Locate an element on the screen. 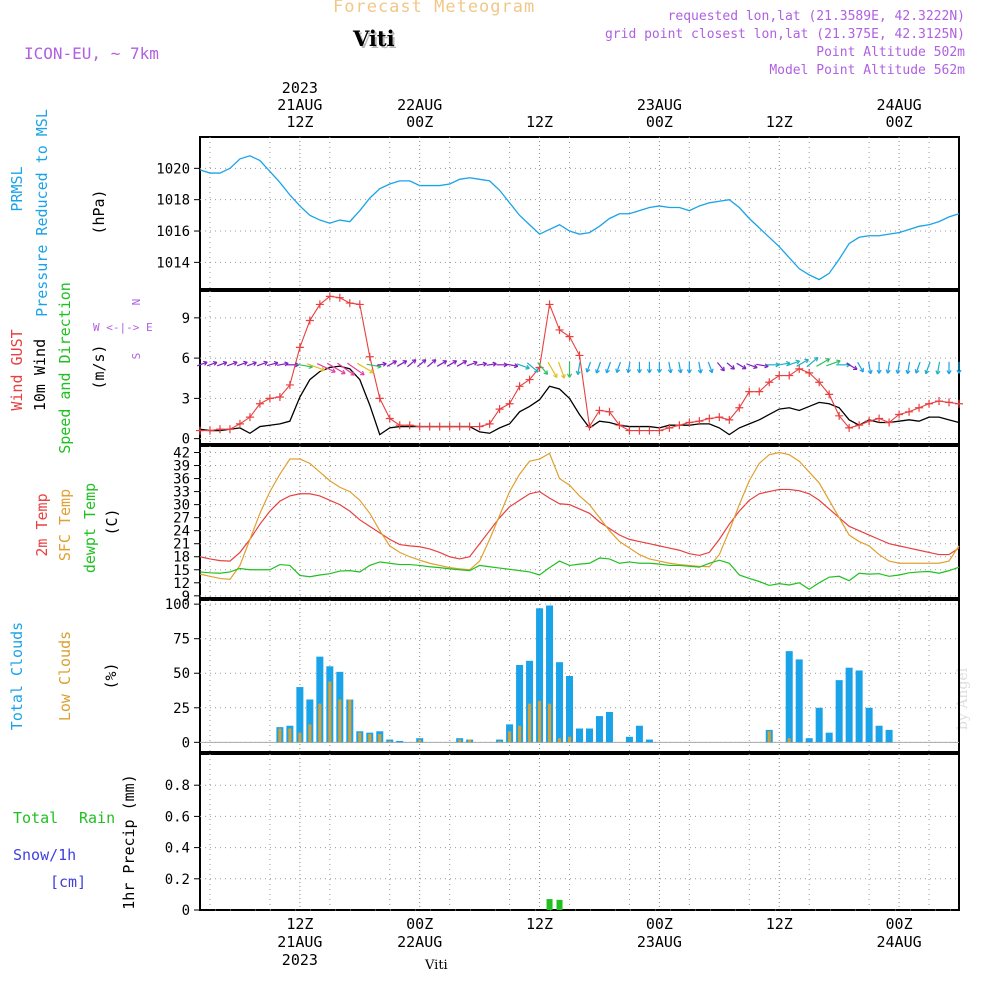 The image size is (1000, 1000). pressure-unit: (hPa) is located at coordinates (99, 211).